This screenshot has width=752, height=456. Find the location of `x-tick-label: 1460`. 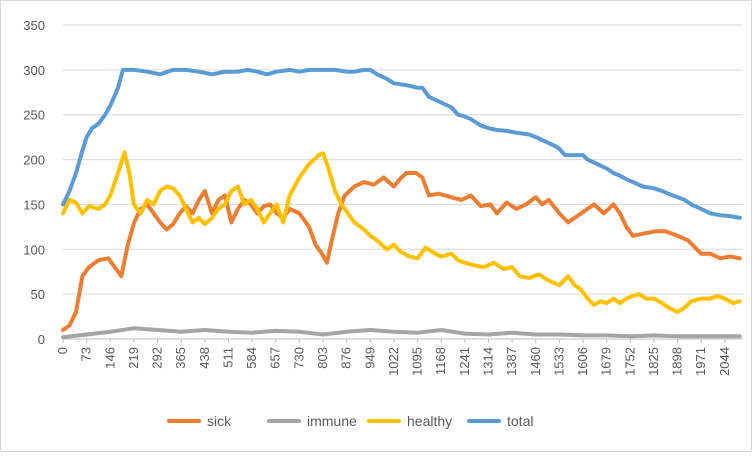

x-tick-label: 1460 is located at coordinates (535, 361).